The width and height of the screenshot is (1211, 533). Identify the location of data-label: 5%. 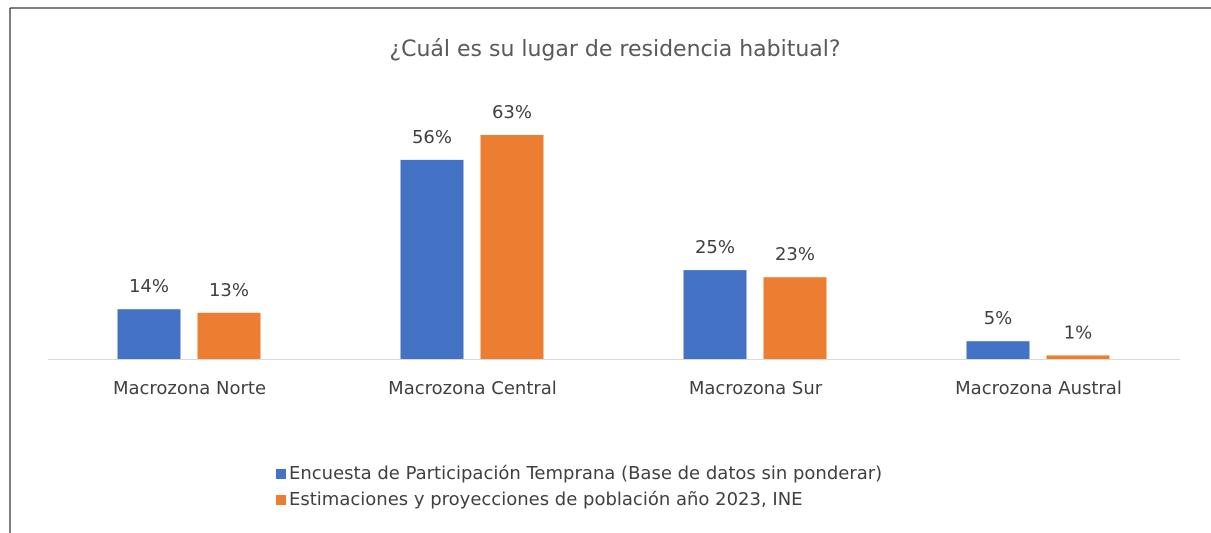
(998, 318).